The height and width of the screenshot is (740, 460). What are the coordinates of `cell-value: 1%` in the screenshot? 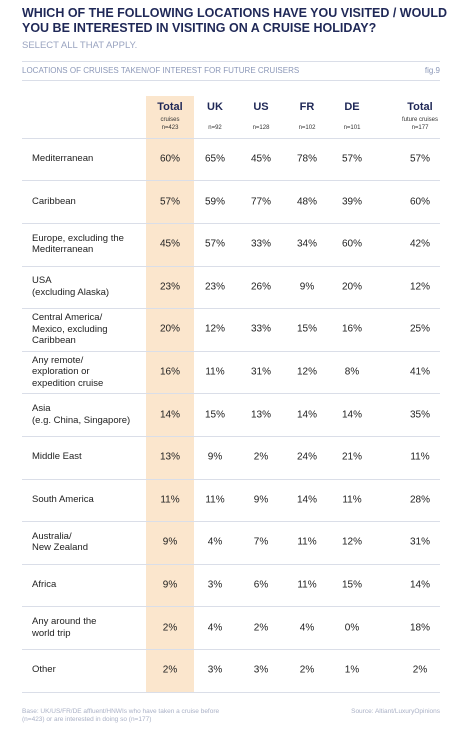 It's located at (352, 670).